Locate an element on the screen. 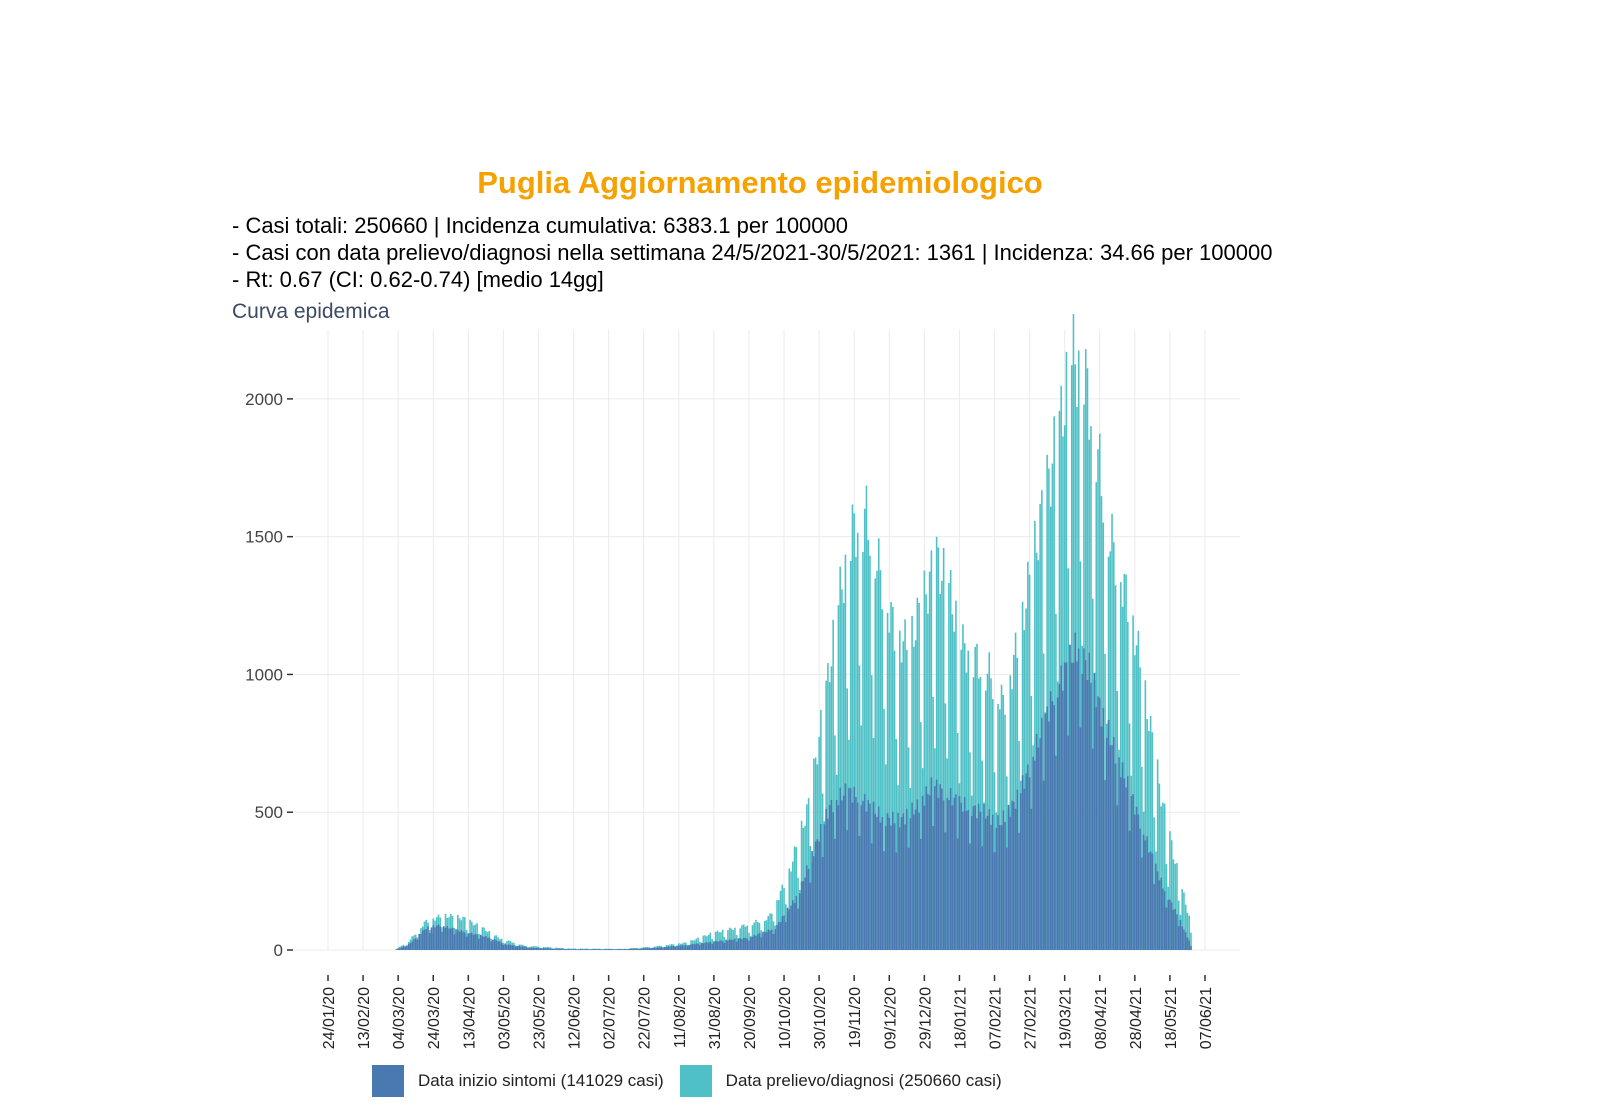 This screenshot has height=1114, width=1604. x-tick-label: 13/02/20 is located at coordinates (364, 1018).